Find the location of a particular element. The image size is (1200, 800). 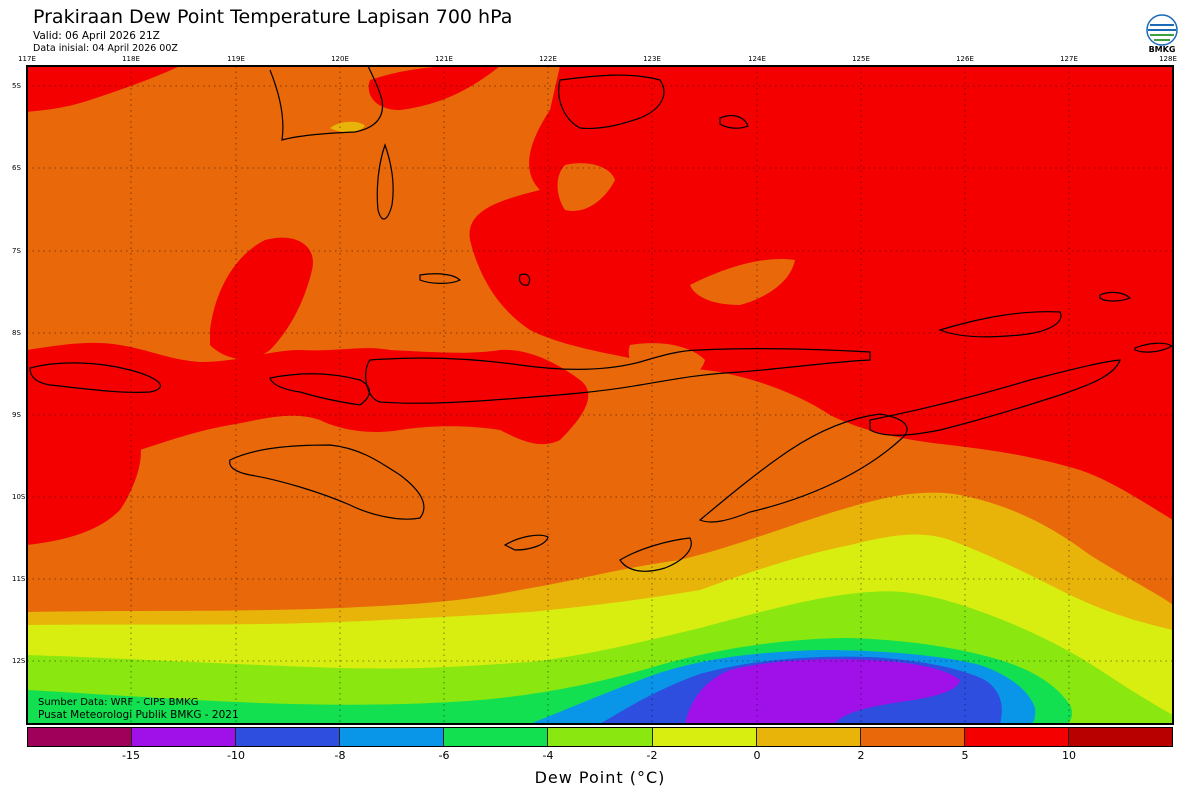

colorbar-tick: -2 is located at coordinates (652, 755).